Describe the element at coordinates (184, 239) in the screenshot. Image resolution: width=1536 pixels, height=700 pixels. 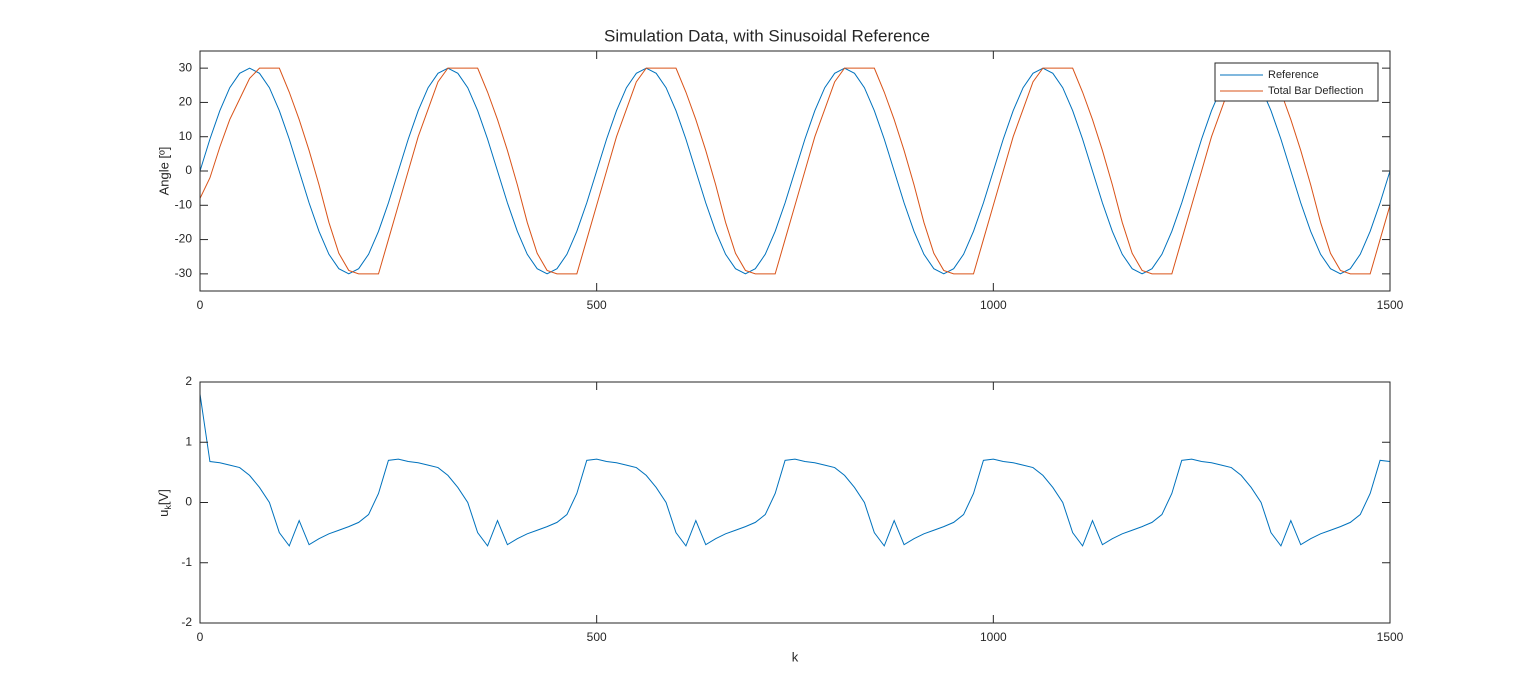
I see `y-tick-label: -20` at that location.